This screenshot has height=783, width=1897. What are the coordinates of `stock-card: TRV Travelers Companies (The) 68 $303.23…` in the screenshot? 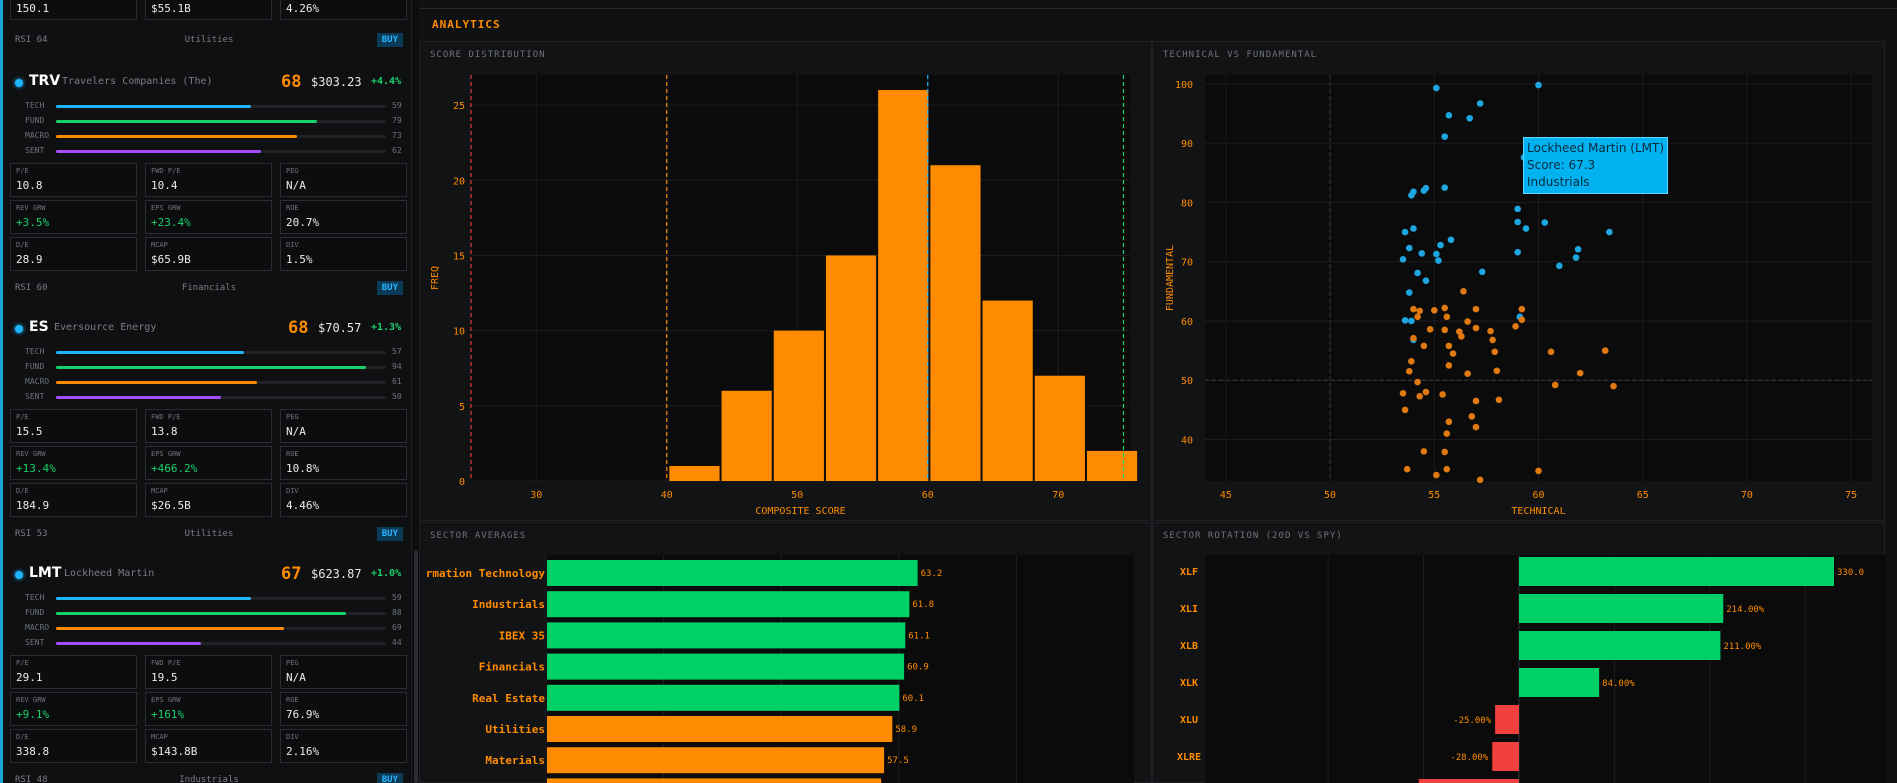 It's located at (209, 185).